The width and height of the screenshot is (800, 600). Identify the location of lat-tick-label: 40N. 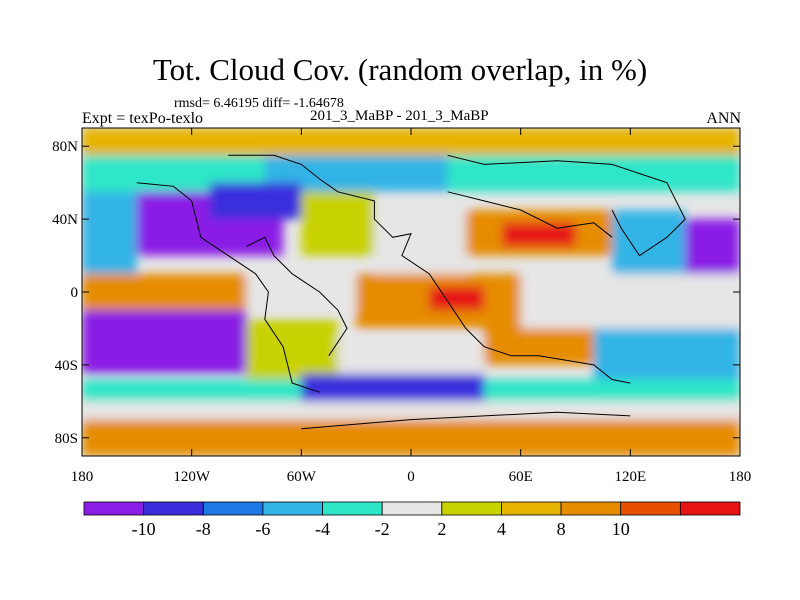
(65, 220).